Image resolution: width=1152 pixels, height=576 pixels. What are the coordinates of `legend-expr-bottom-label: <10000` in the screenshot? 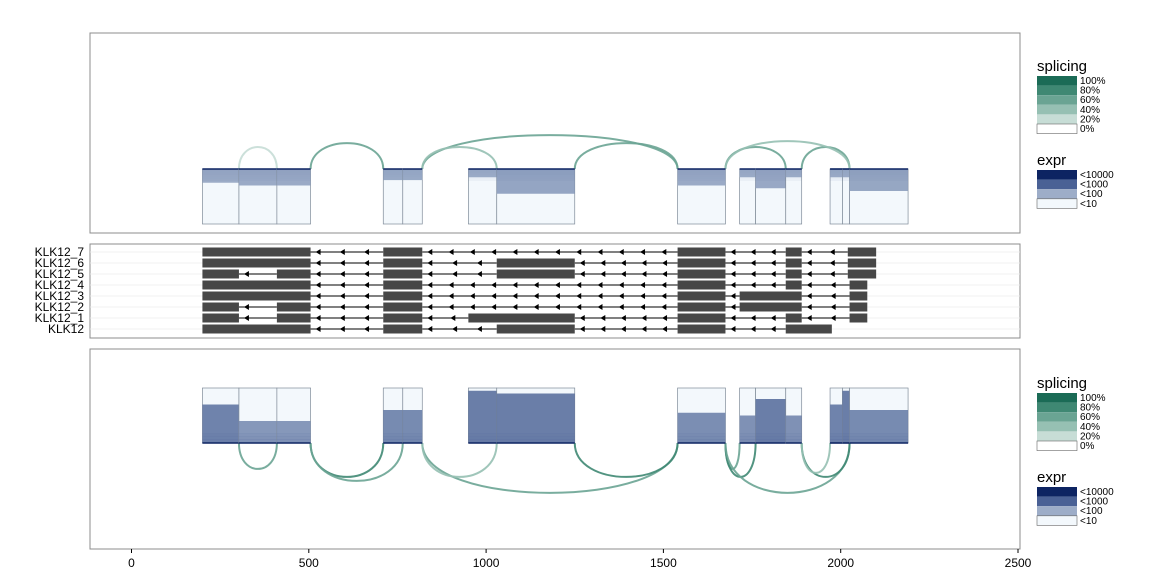 It's located at (1097, 492).